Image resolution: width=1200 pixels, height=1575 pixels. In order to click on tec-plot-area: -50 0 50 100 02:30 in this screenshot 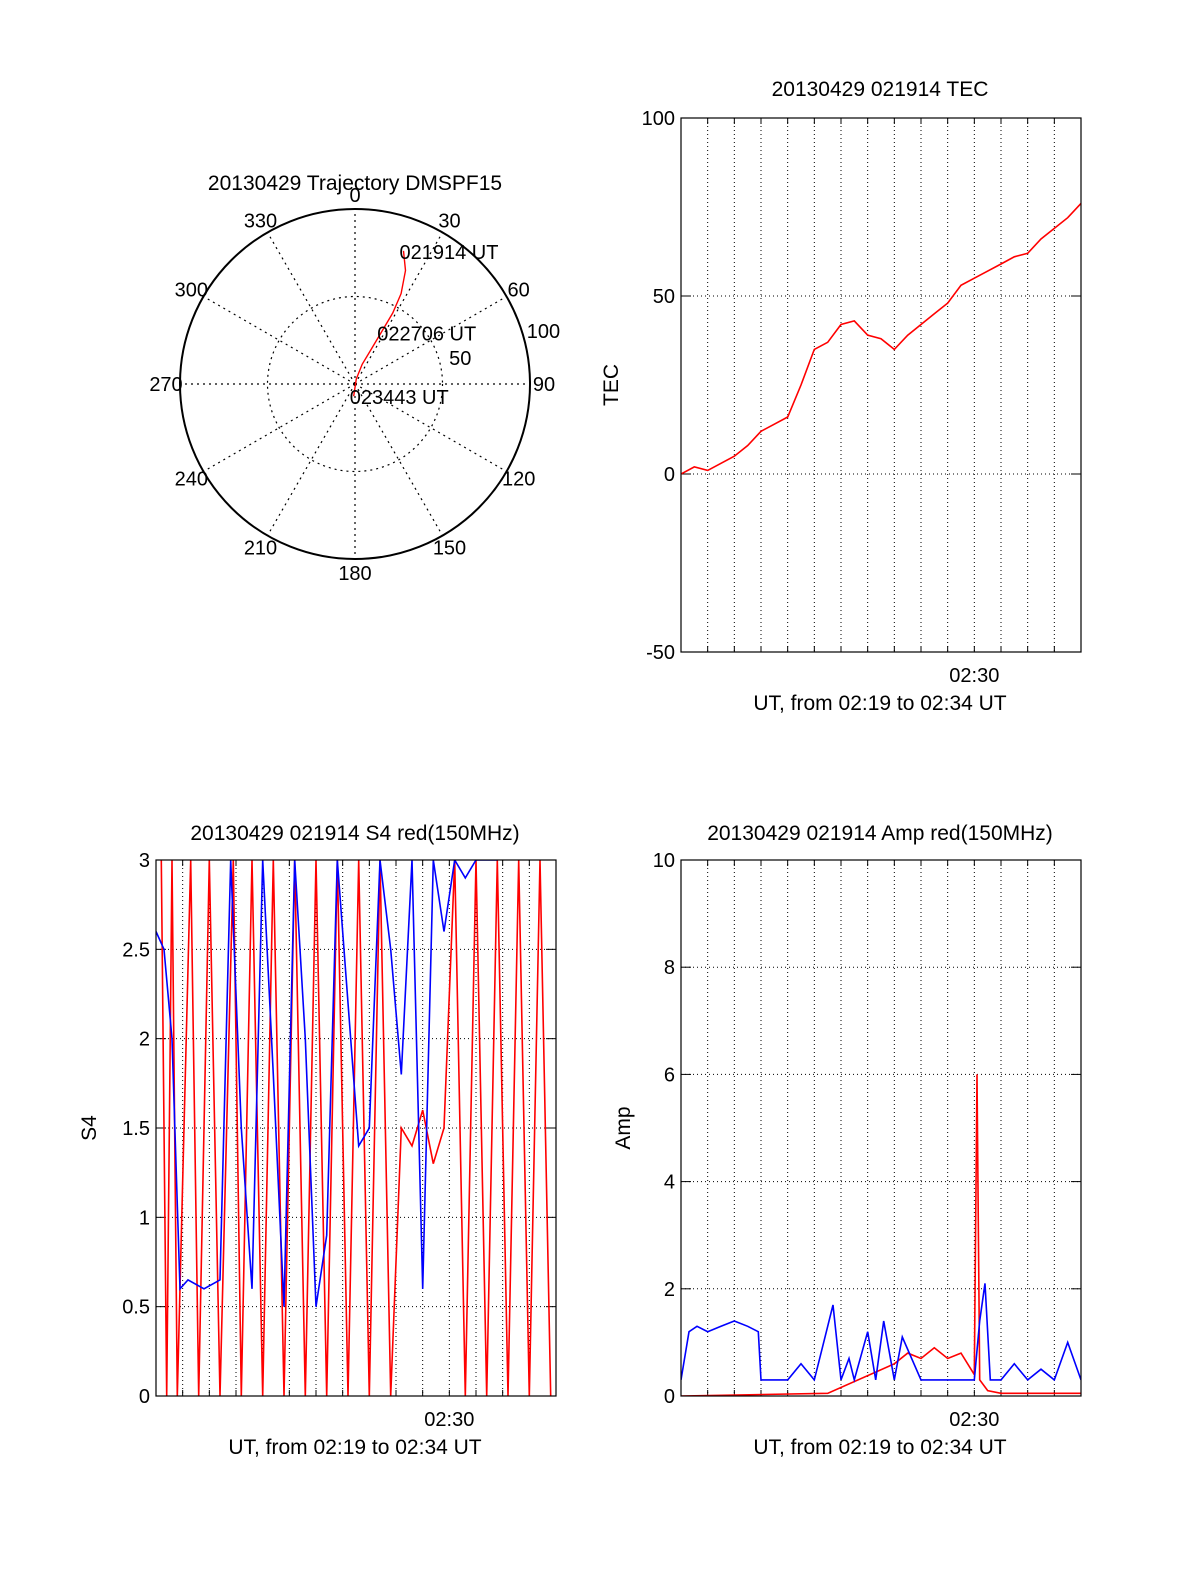, I will do `click(862, 397)`.